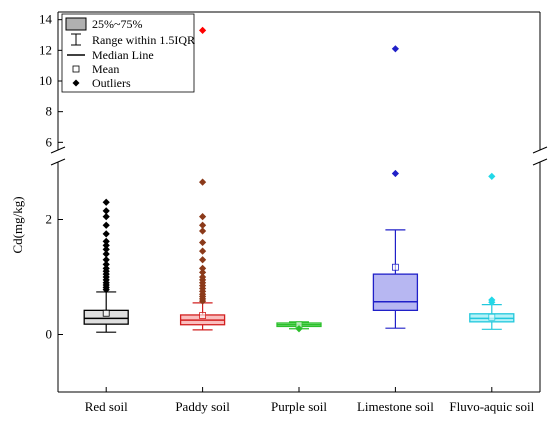 The height and width of the screenshot is (421, 550). What do you see at coordinates (49, 219) in the screenshot?
I see `y-tick-label: 2` at bounding box center [49, 219].